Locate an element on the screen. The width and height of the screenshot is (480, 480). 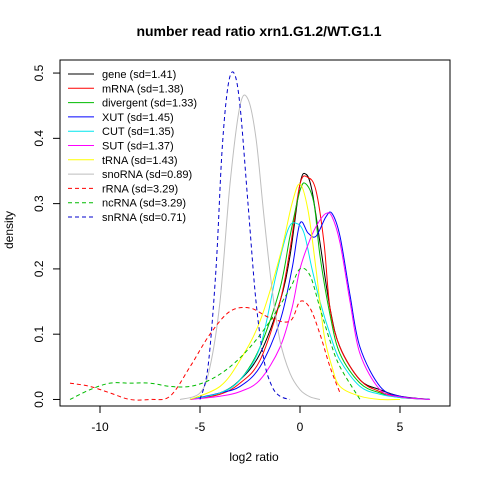
y-tick-label: 0.4 is located at coordinates (39, 138).